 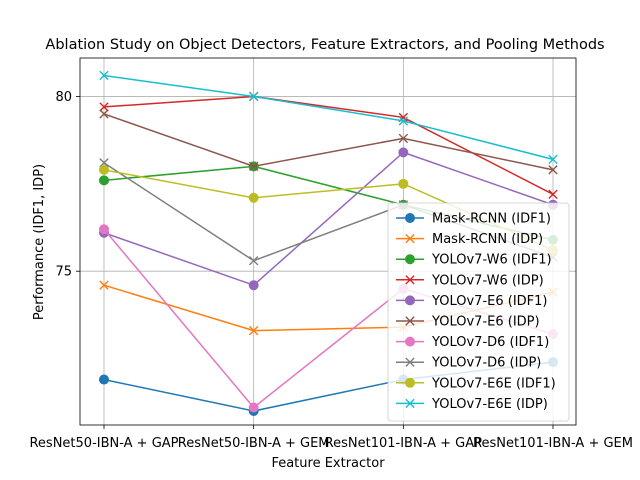 What do you see at coordinates (254, 443) in the screenshot?
I see `x-tick-label: ResNet50-IBN-A + GEM` at bounding box center [254, 443].